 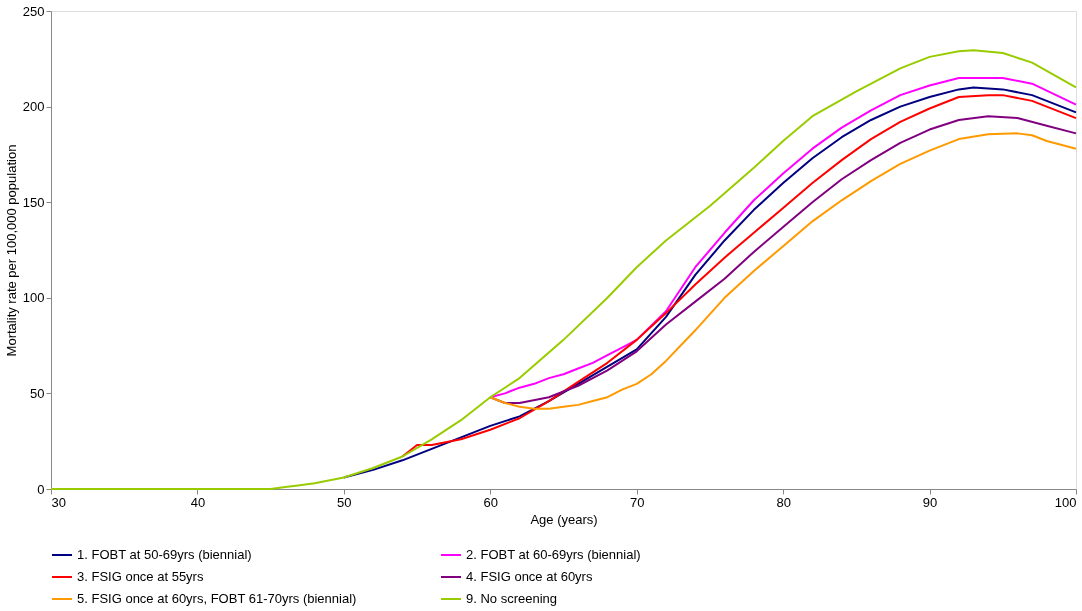 I want to click on x-tick-label: 60, so click(x=491, y=502).